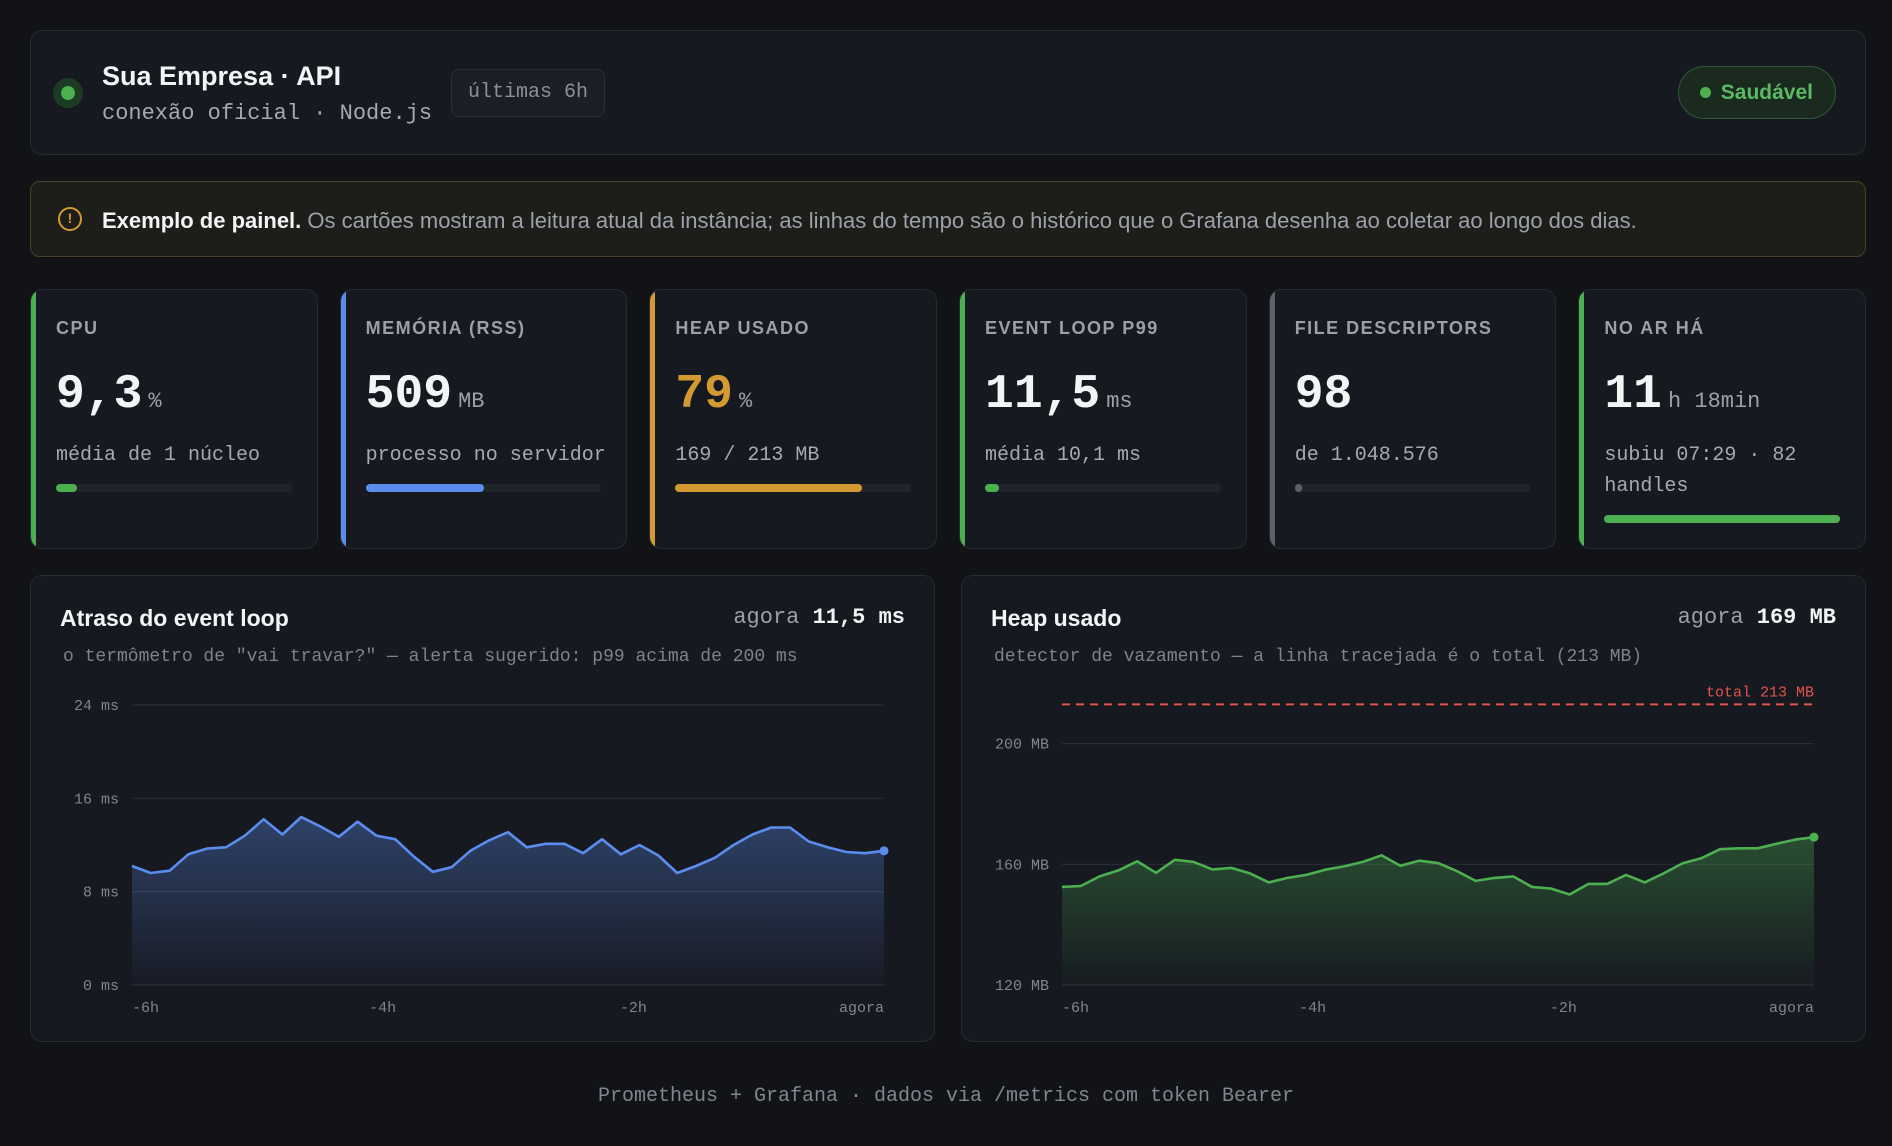 This screenshot has width=1892, height=1146. Describe the element at coordinates (1714, 401) in the screenshot. I see `stat-unit: h 18min` at that location.